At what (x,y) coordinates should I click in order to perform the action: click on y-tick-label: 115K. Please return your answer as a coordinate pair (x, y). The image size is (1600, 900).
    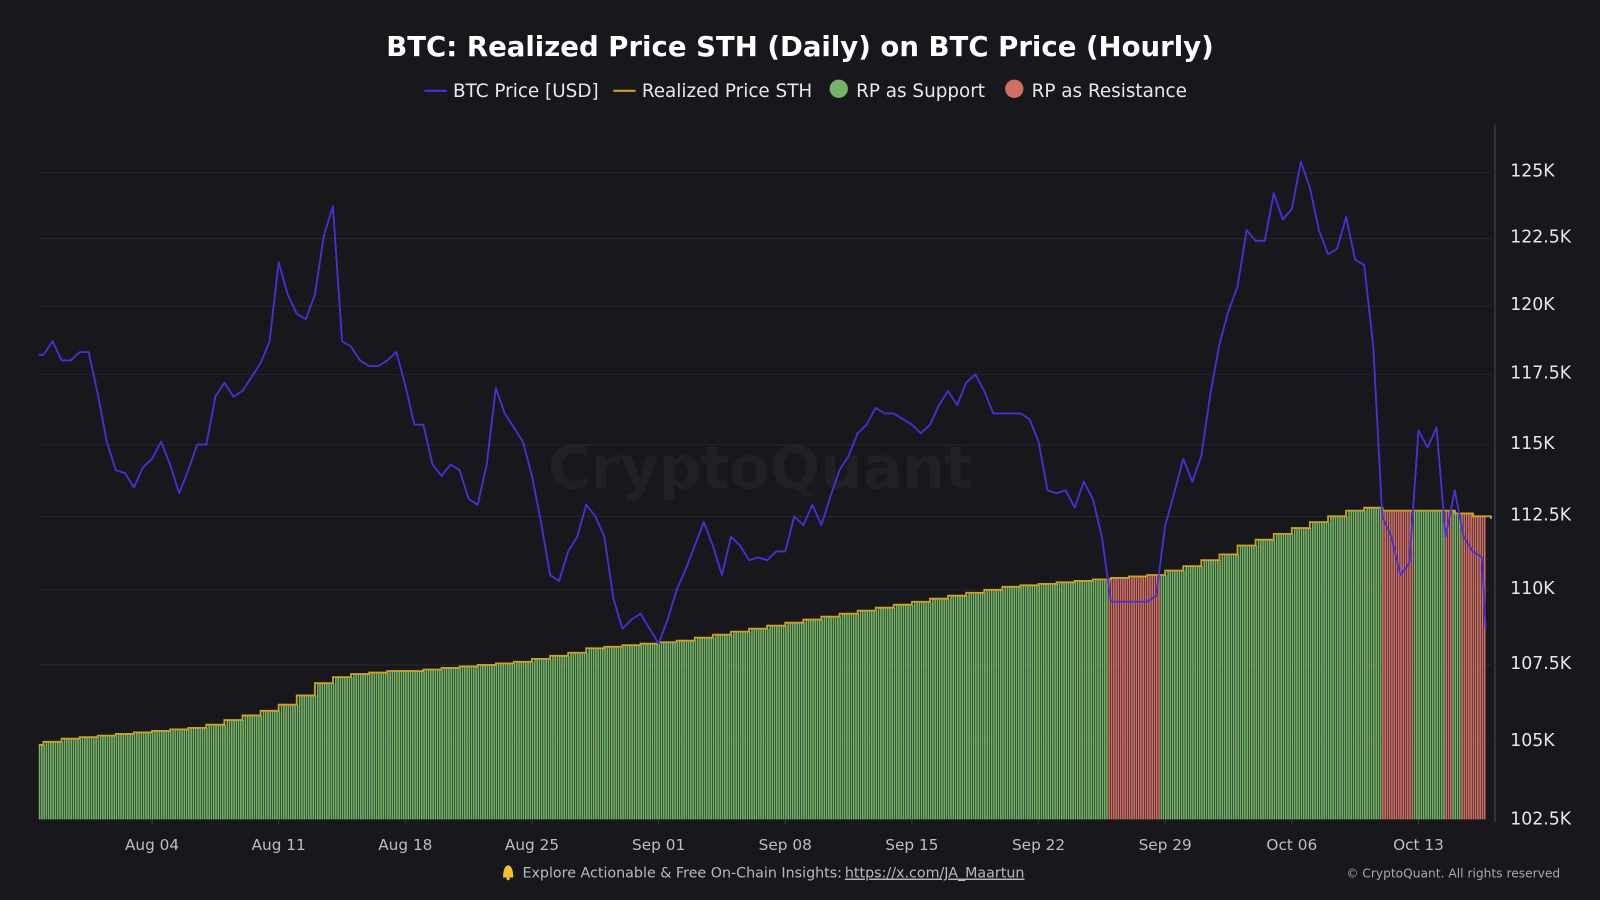
    Looking at the image, I should click on (1532, 444).